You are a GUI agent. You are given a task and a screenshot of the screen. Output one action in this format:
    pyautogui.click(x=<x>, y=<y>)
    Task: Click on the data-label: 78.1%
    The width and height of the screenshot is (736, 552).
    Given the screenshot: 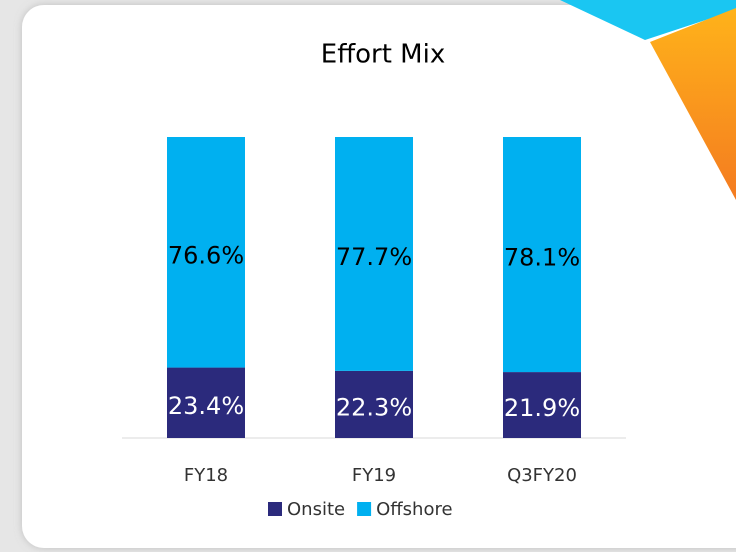 What is the action you would take?
    pyautogui.click(x=542, y=258)
    